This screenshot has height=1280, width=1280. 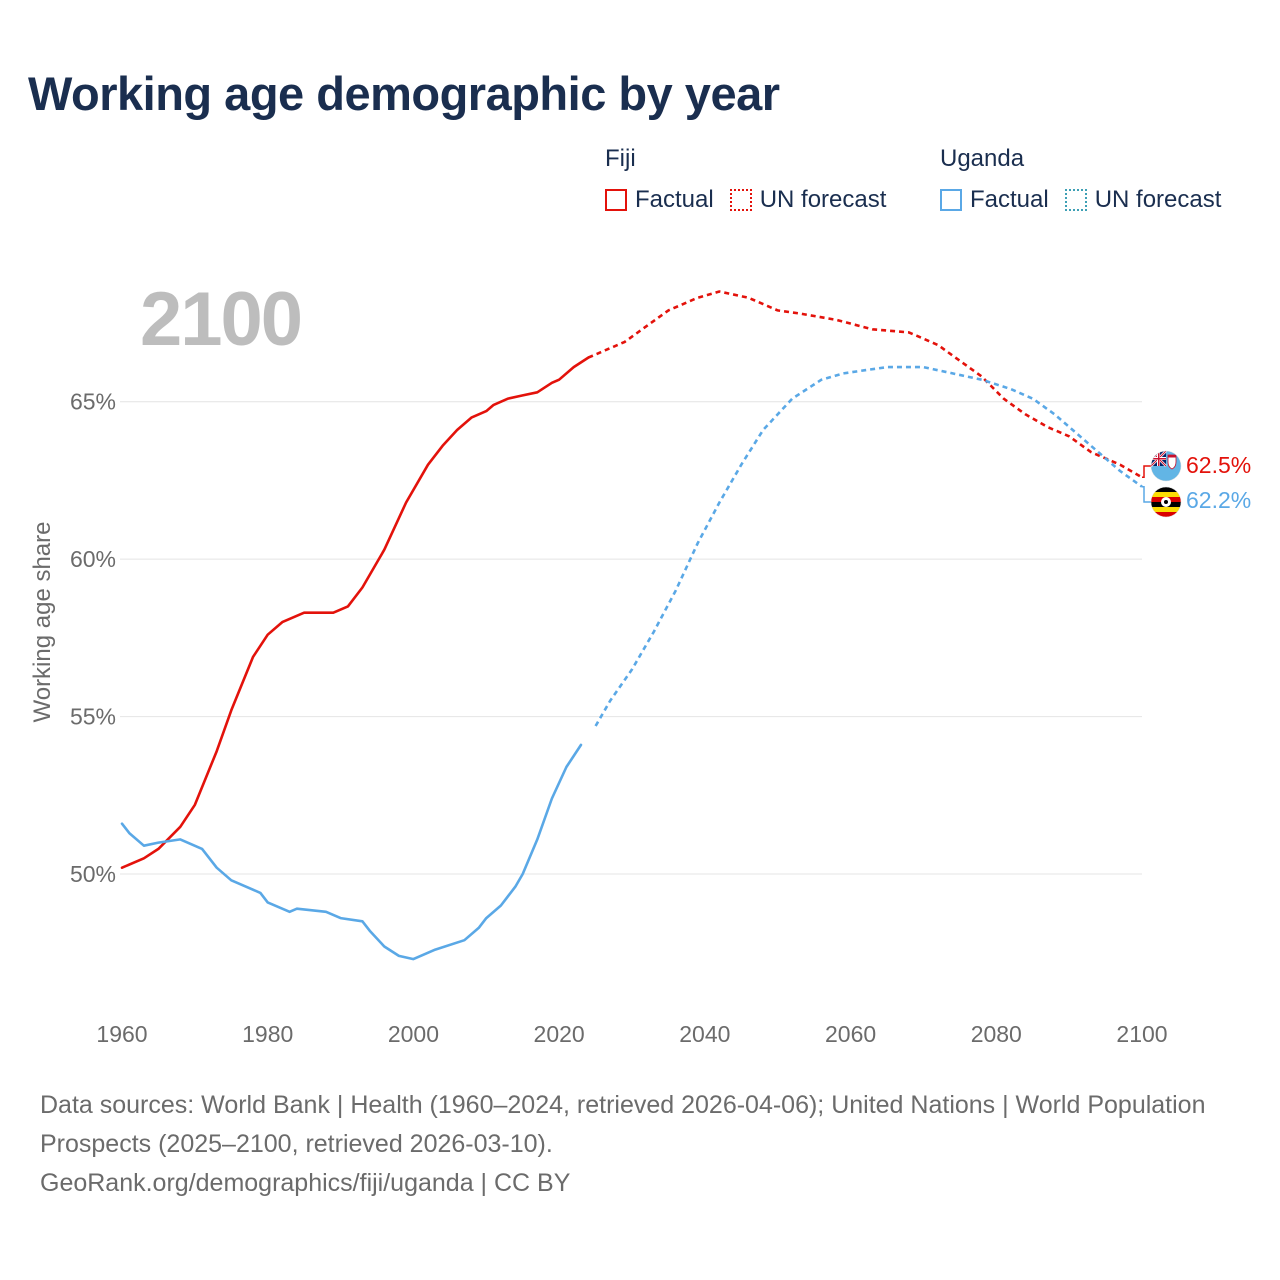 What do you see at coordinates (1141, 1034) in the screenshot?
I see `x-tick-label: 2100` at bounding box center [1141, 1034].